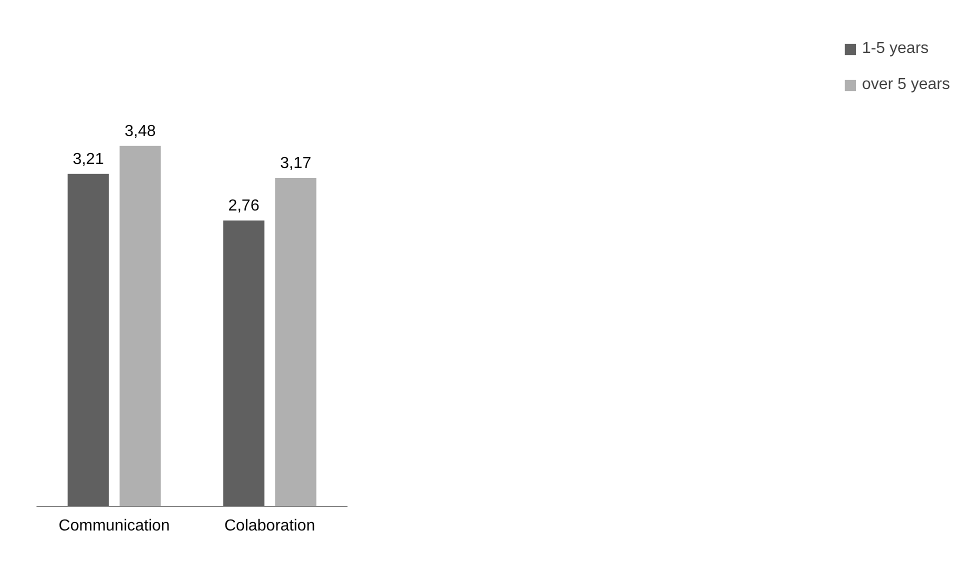 The width and height of the screenshot is (976, 566). What do you see at coordinates (296, 163) in the screenshot?
I see `data-label: 3,17` at bounding box center [296, 163].